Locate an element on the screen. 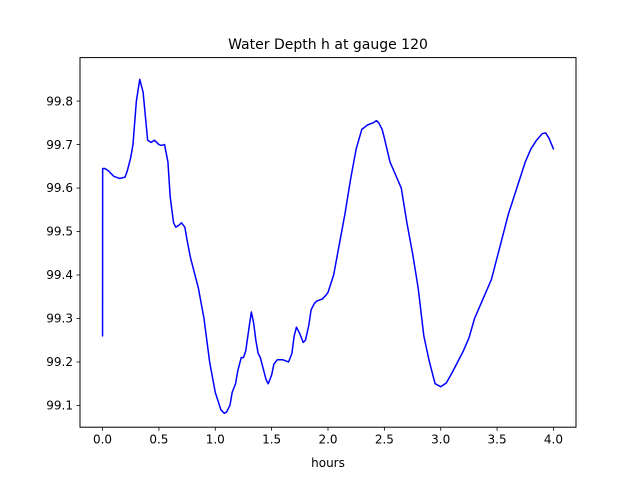 The width and height of the screenshot is (640, 480). y-tick-label: 99.2 is located at coordinates (59, 362).